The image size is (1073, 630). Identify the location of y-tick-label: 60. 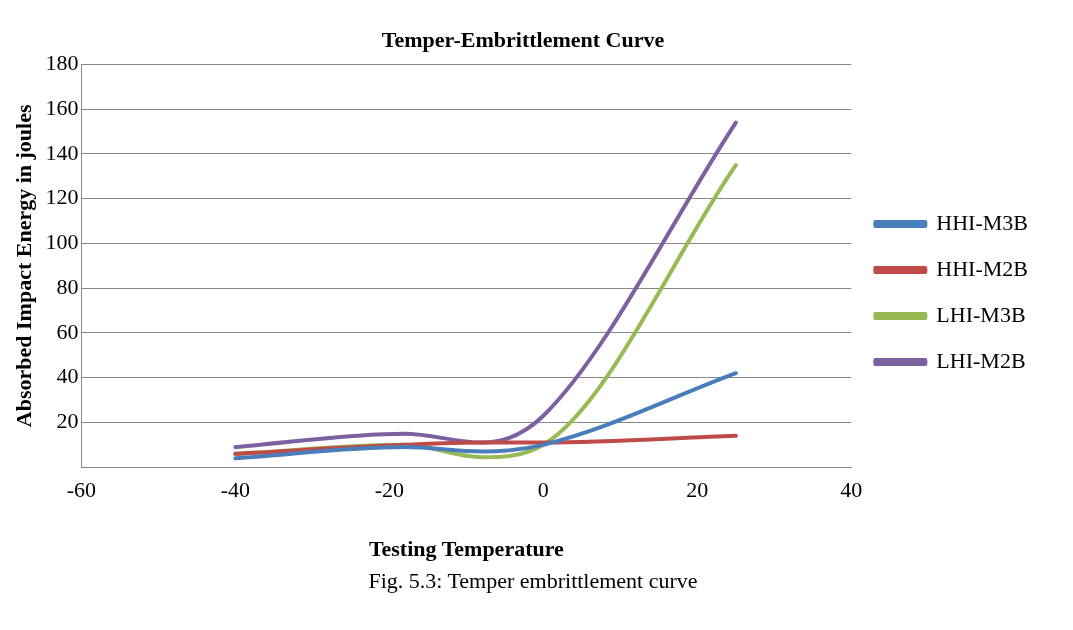
(67, 331).